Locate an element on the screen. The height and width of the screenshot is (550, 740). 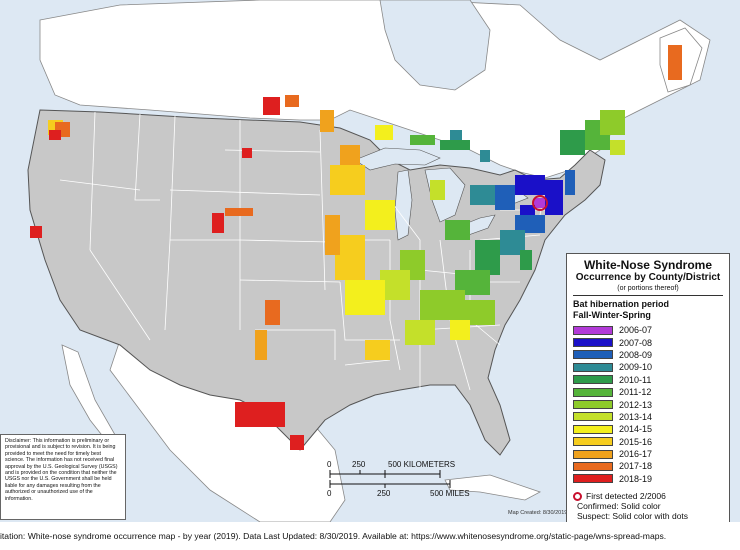
legend-item-label: 2013-14 is located at coordinates (636, 416).